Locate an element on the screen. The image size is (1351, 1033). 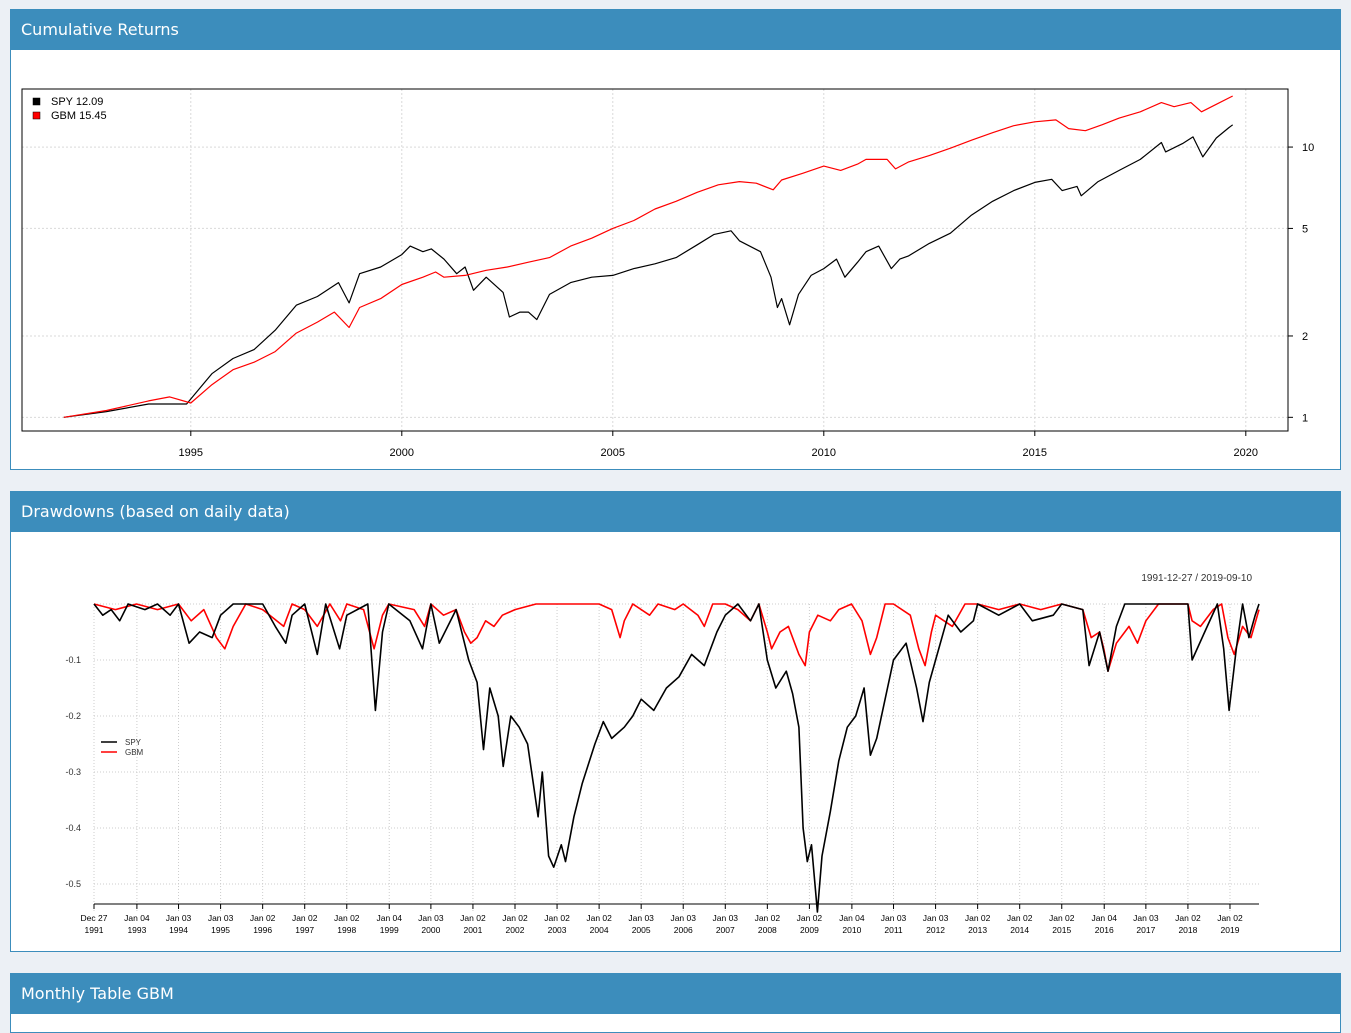
x-tick-label-year: 2015 is located at coordinates (1061, 930).